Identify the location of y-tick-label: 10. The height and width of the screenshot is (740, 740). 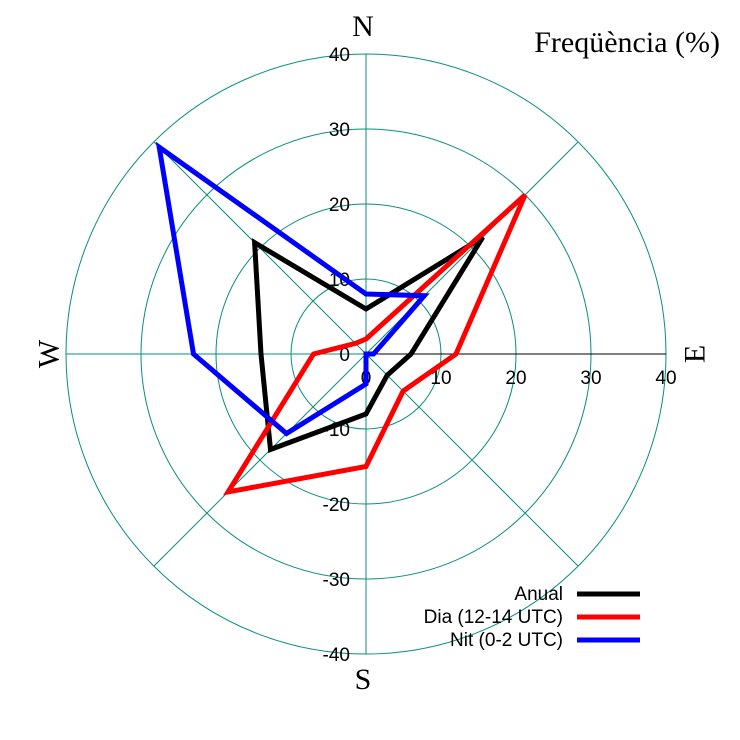
(339, 280).